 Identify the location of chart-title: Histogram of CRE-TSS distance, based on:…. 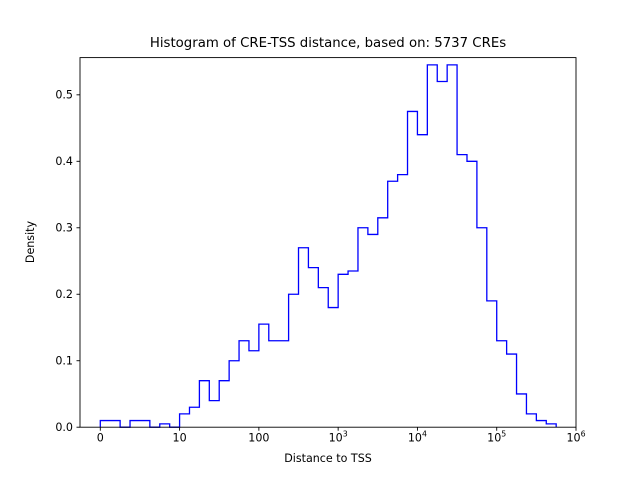
(328, 43).